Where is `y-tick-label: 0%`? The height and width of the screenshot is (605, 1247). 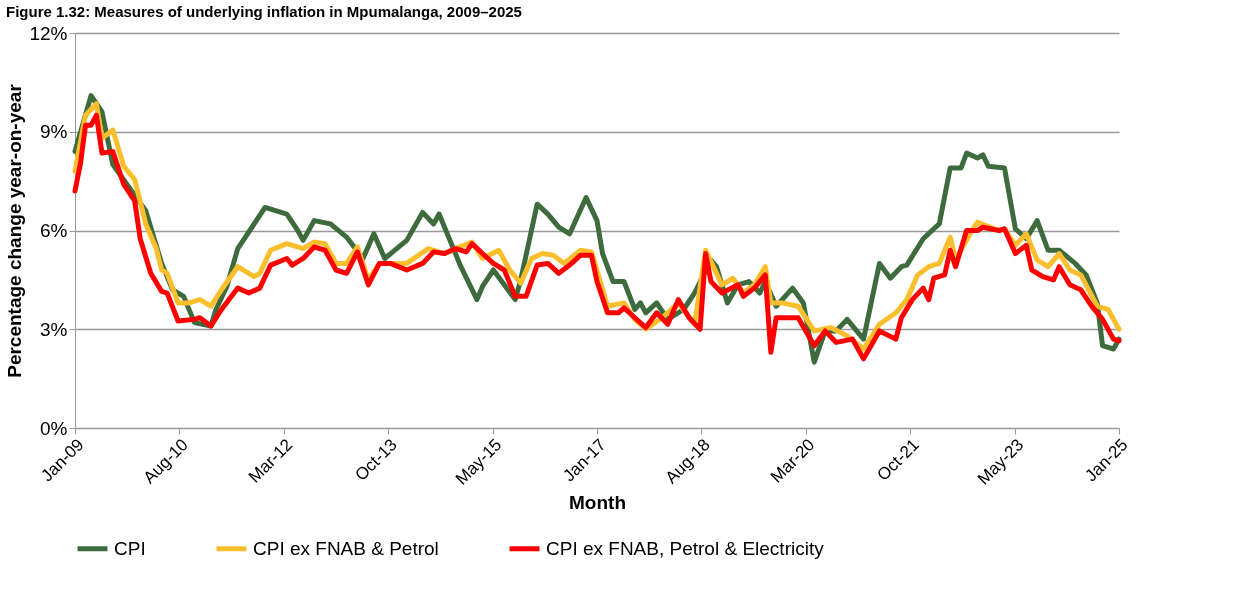 y-tick-label: 0% is located at coordinates (54, 428).